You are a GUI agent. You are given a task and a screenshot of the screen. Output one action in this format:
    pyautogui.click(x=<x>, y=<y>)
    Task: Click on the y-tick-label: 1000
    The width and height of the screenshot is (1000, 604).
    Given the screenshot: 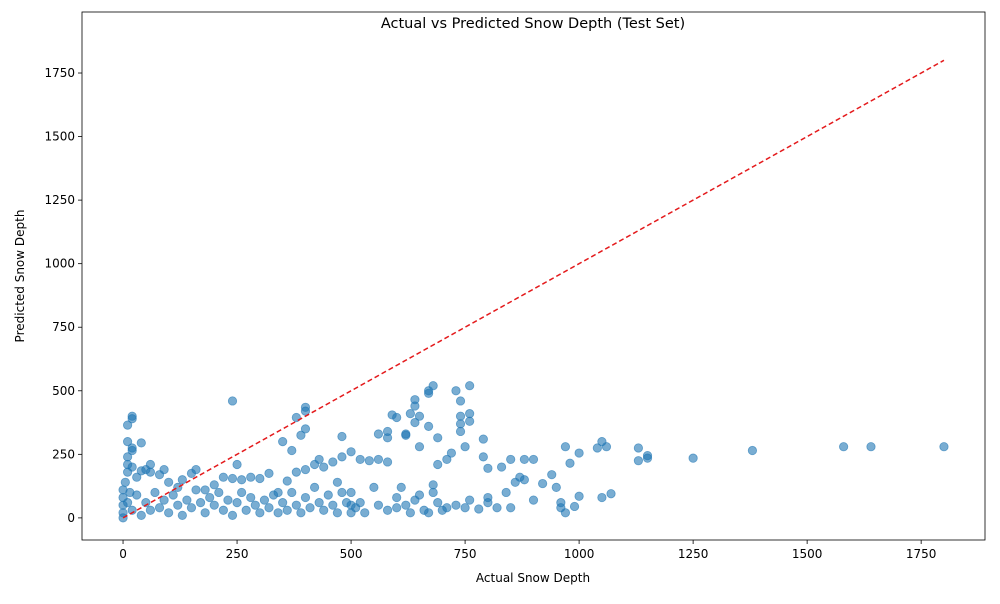 What is the action you would take?
    pyautogui.click(x=59, y=264)
    